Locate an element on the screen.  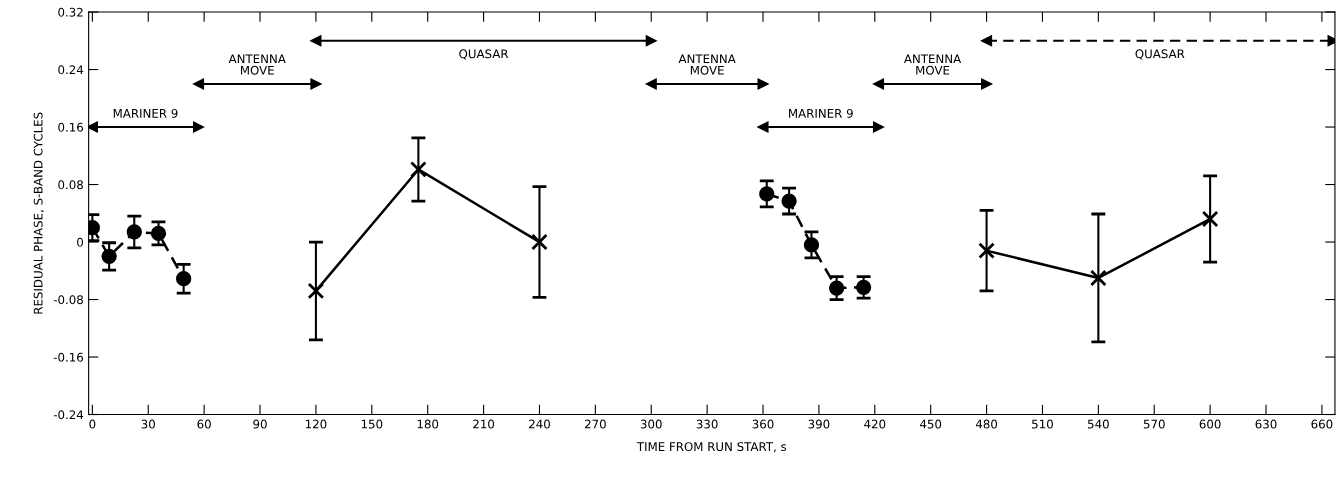
x-tick-label: 60 is located at coordinates (204, 424).